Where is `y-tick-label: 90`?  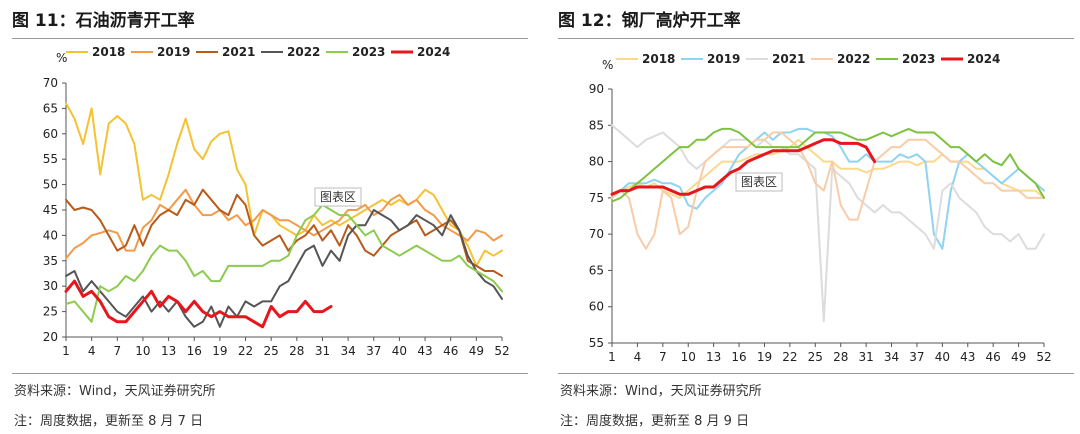 y-tick-label: 90 is located at coordinates (596, 89).